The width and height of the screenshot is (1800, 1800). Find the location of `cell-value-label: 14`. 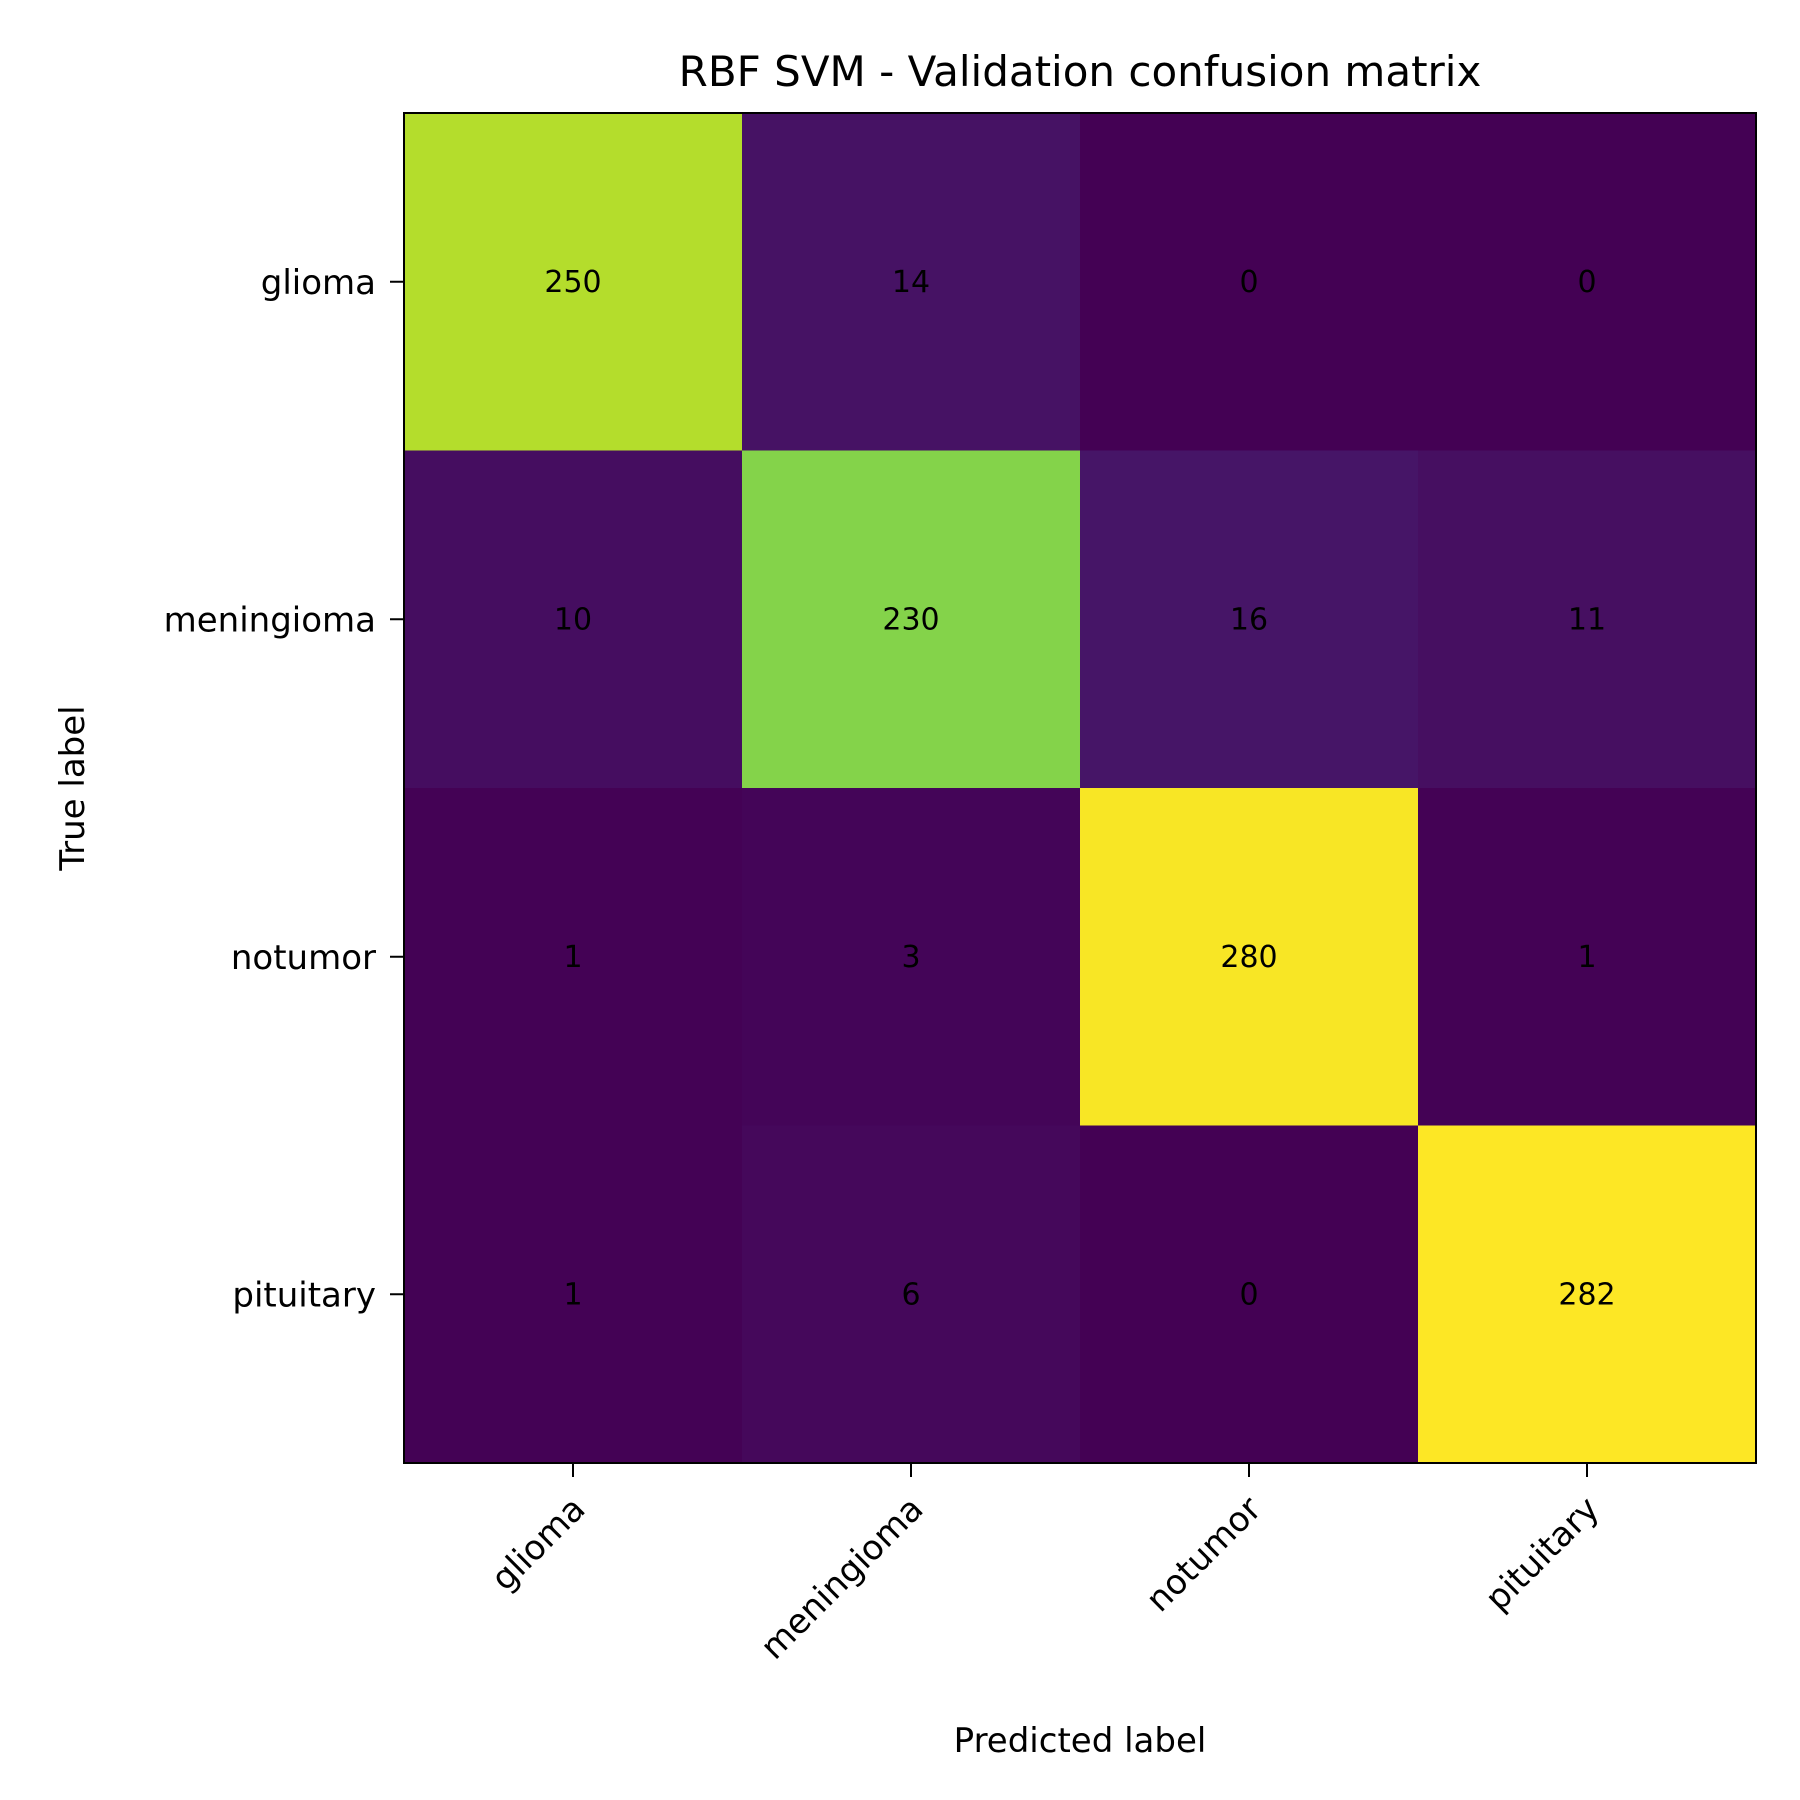

cell-value-label: 14 is located at coordinates (911, 282).